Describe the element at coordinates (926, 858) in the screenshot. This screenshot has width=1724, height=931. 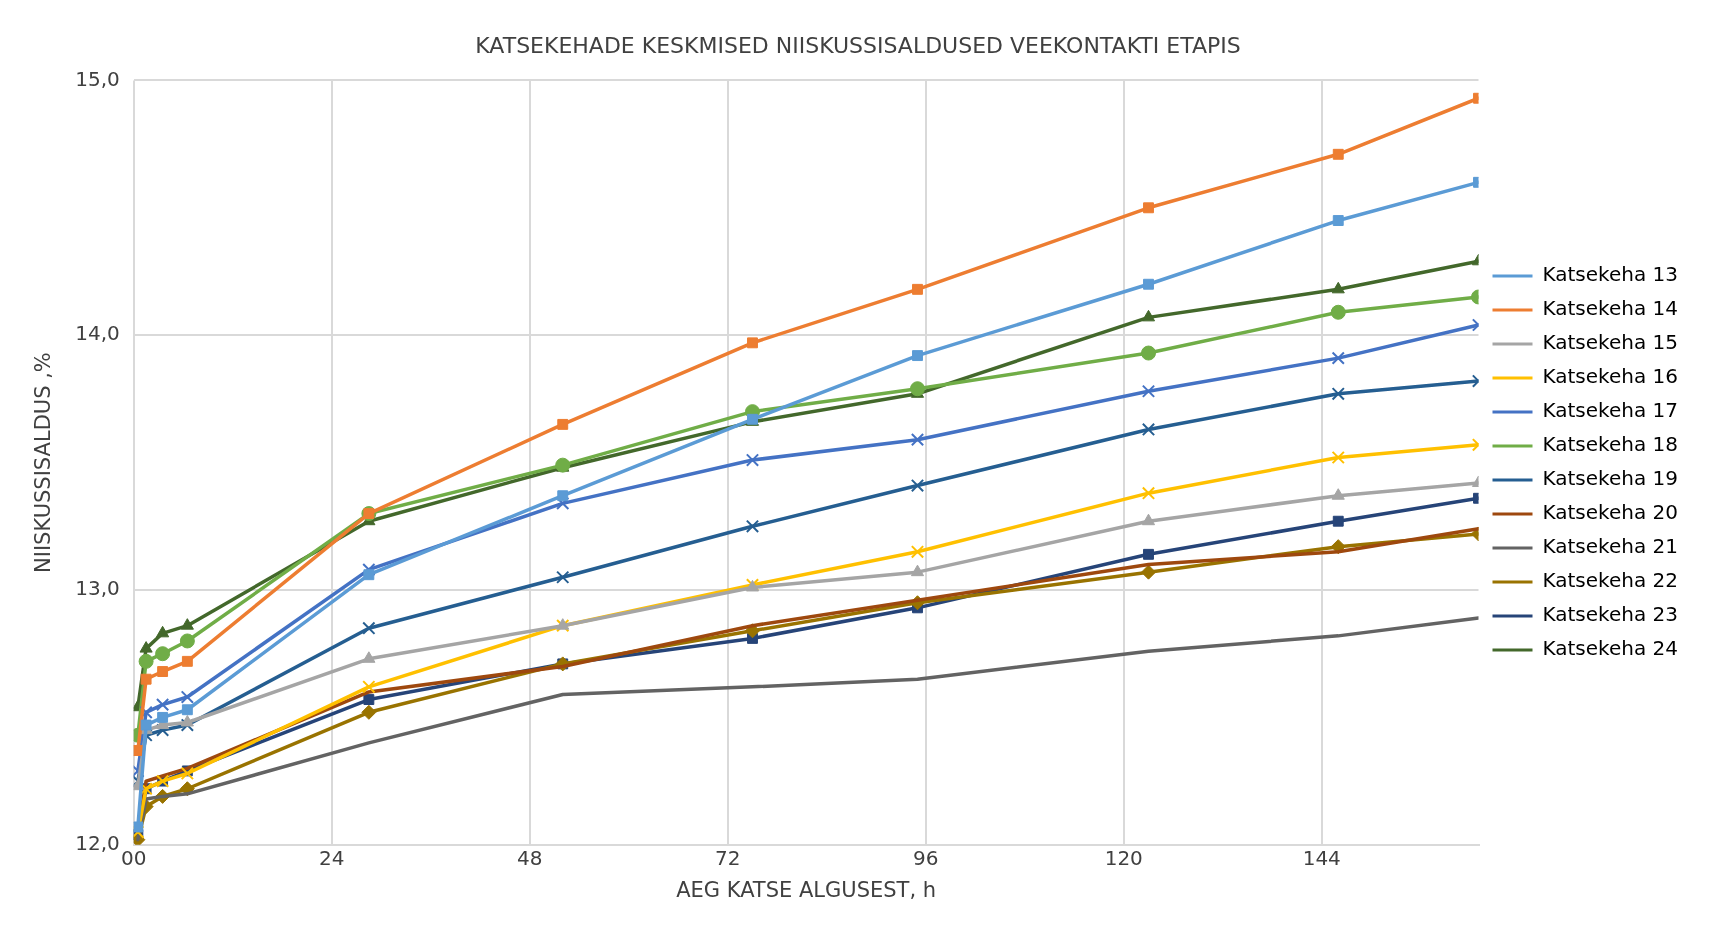
I see `x-tick-label: 96` at that location.